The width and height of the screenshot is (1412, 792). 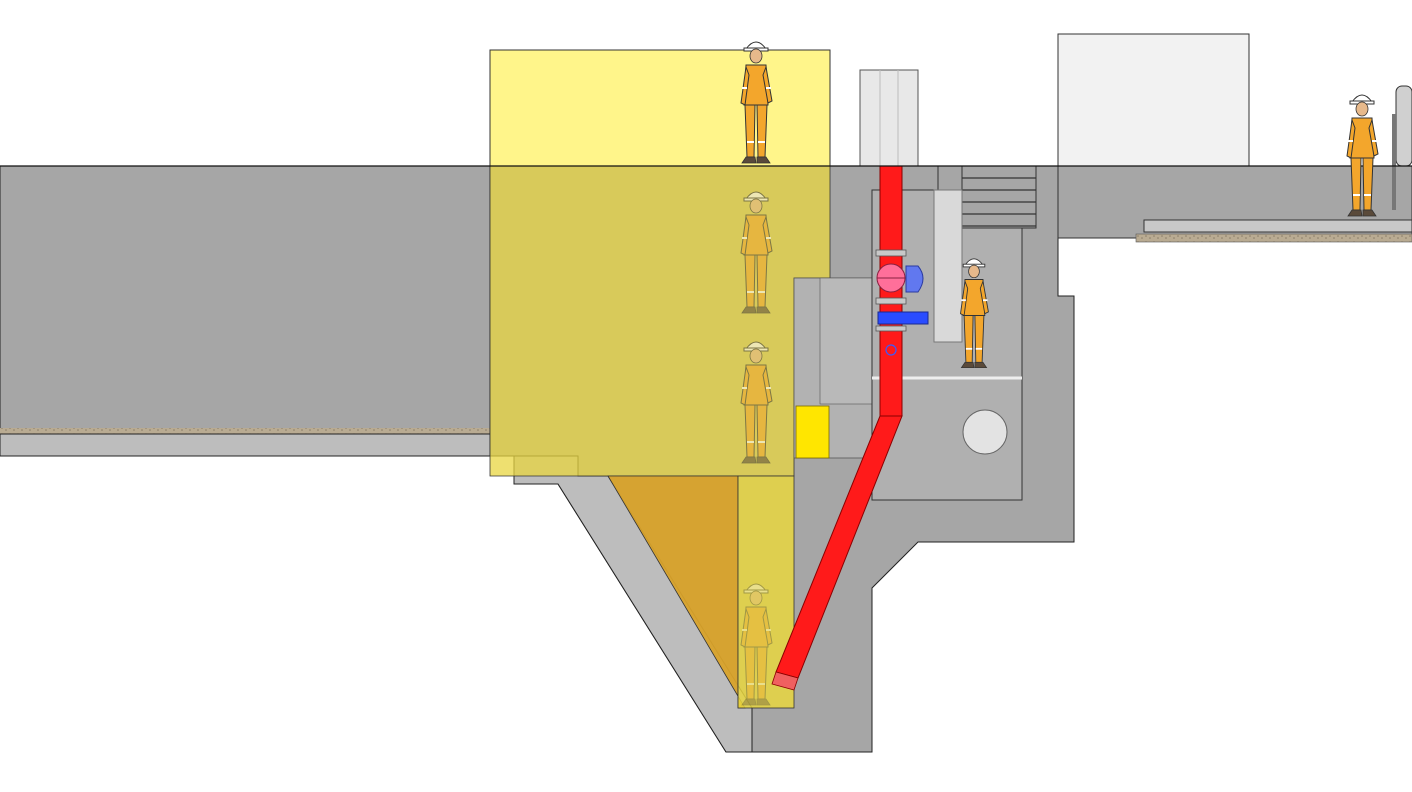 What do you see at coordinates (950, 178) in the screenshot?
I see `access-hatch-frame` at bounding box center [950, 178].